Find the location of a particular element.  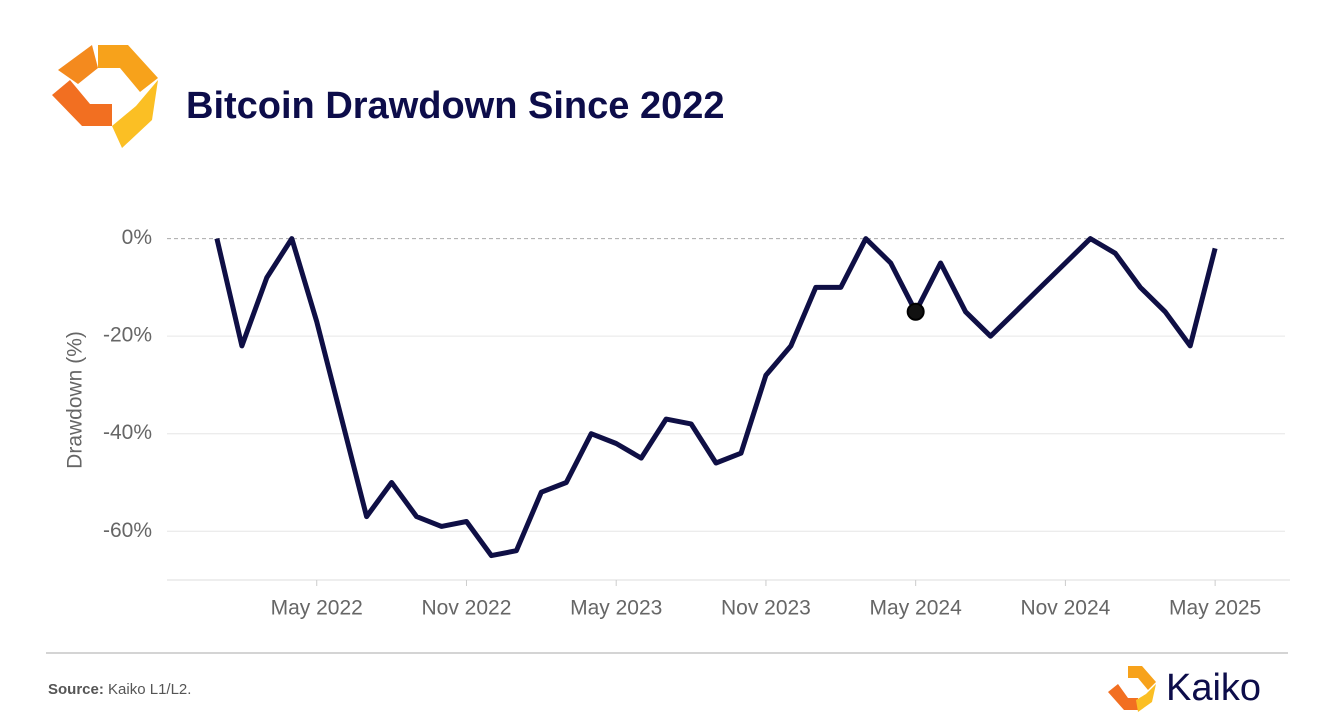

source: Source: Kaiko L1/L2. is located at coordinates (119, 689).